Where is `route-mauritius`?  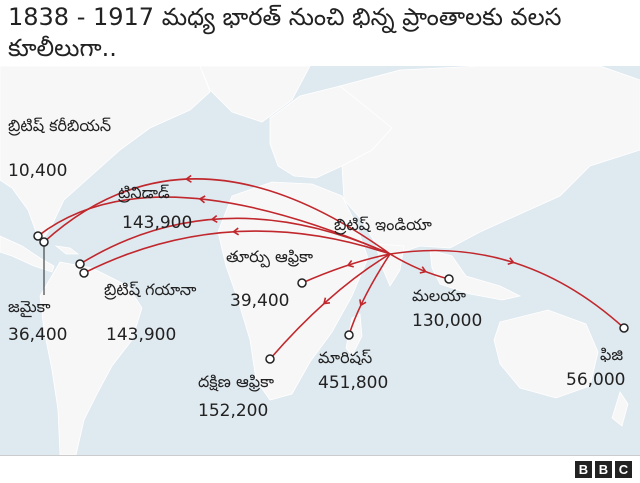 route-mauritius is located at coordinates (369, 294).